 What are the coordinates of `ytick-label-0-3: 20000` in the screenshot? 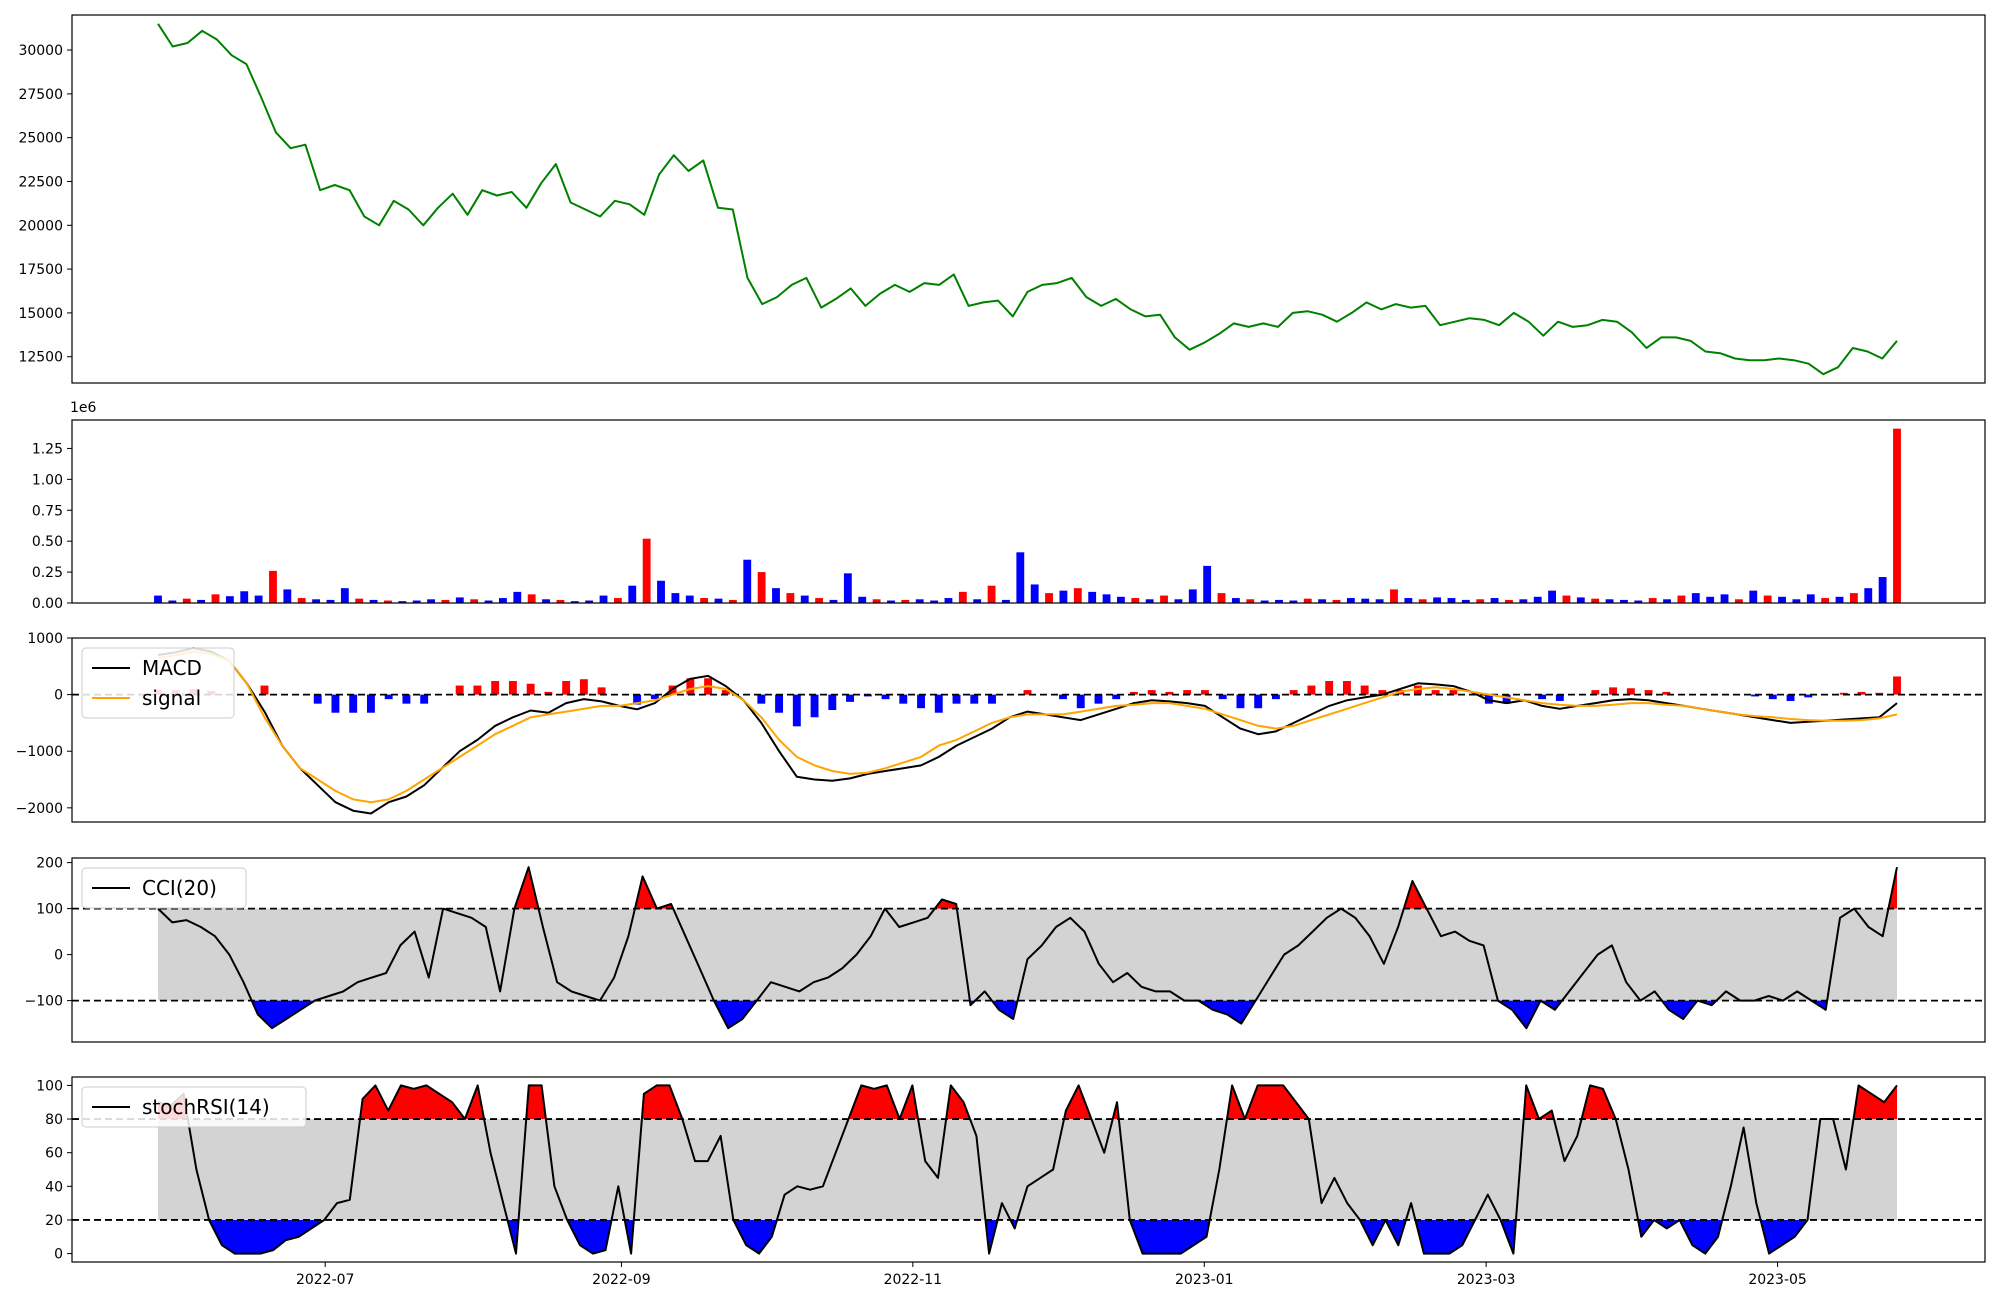 It's located at (40, 226).